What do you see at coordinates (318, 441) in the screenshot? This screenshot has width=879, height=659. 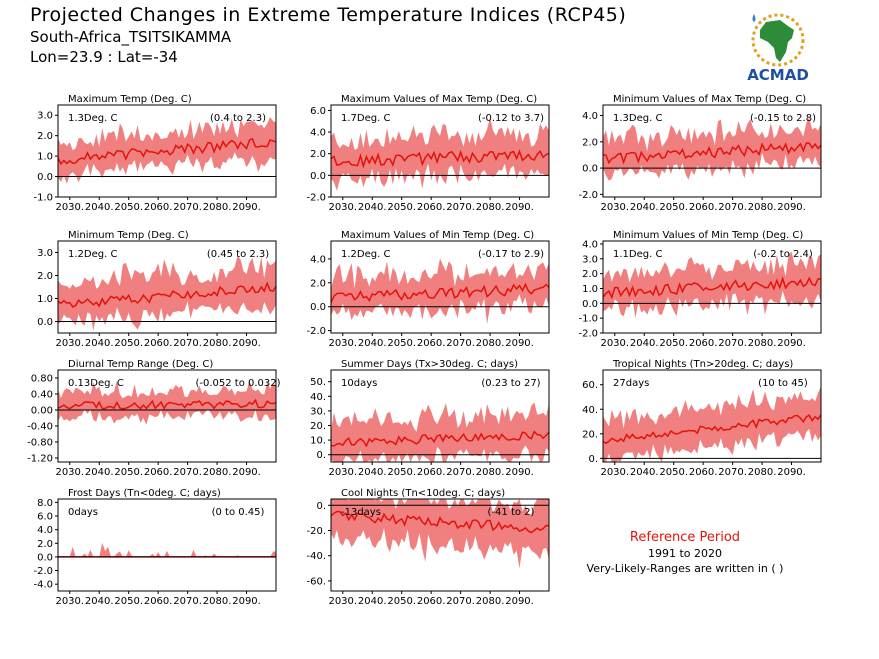 I see `y-tick-label: 10.` at bounding box center [318, 441].